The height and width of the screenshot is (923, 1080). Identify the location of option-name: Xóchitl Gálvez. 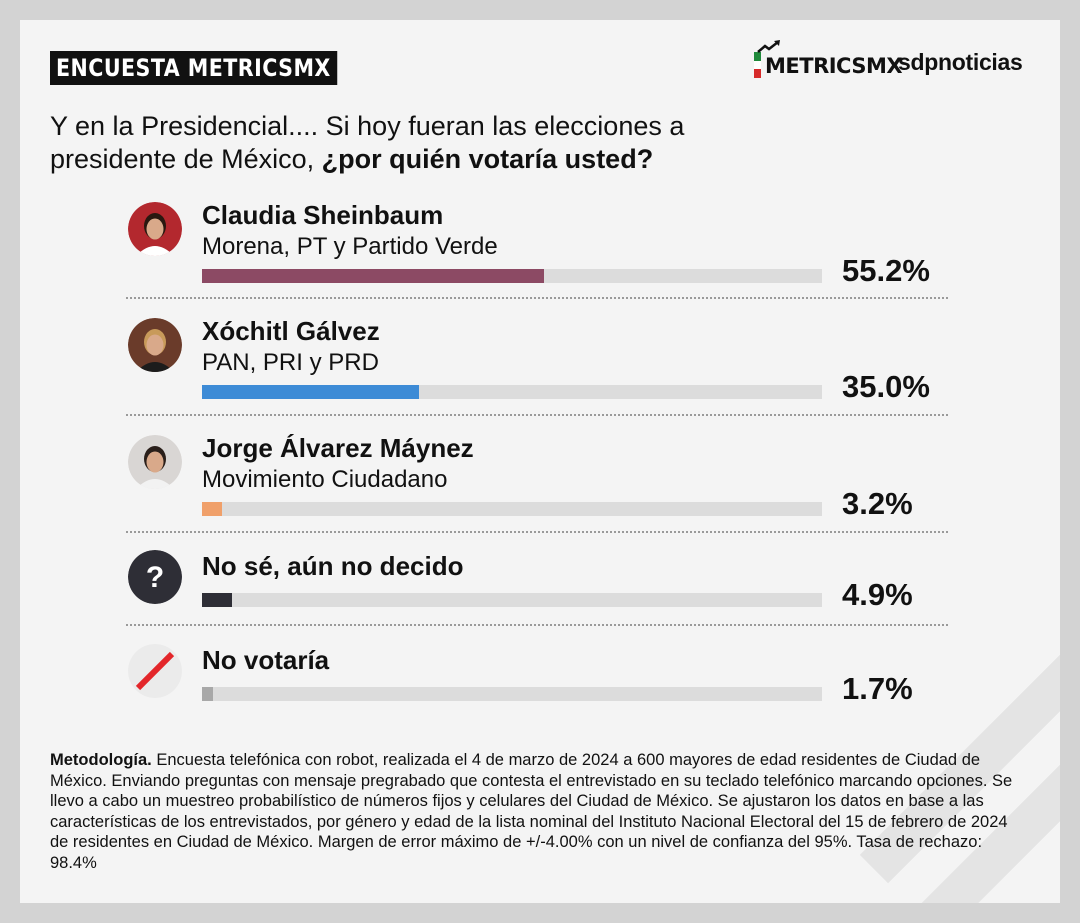
(291, 331).